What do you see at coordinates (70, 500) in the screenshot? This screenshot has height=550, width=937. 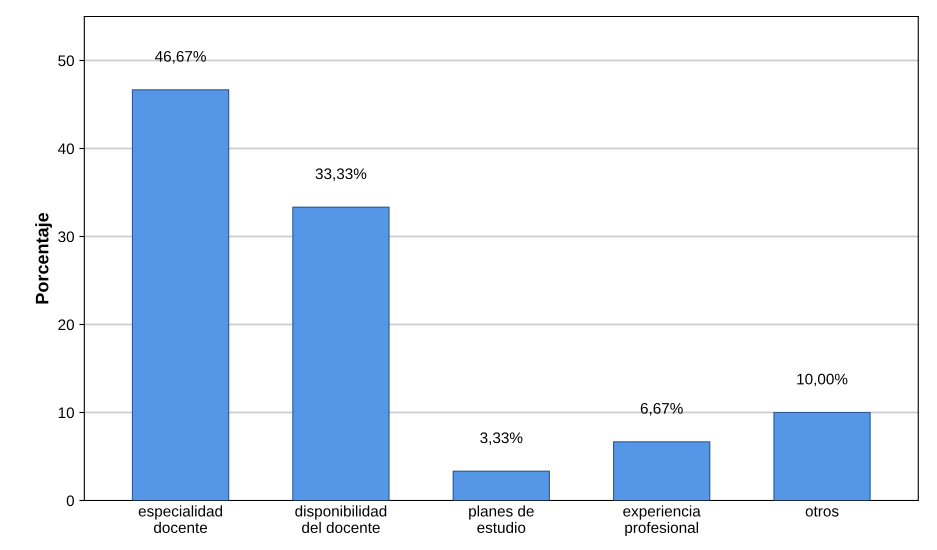 I see `y-tick-label: 0` at bounding box center [70, 500].